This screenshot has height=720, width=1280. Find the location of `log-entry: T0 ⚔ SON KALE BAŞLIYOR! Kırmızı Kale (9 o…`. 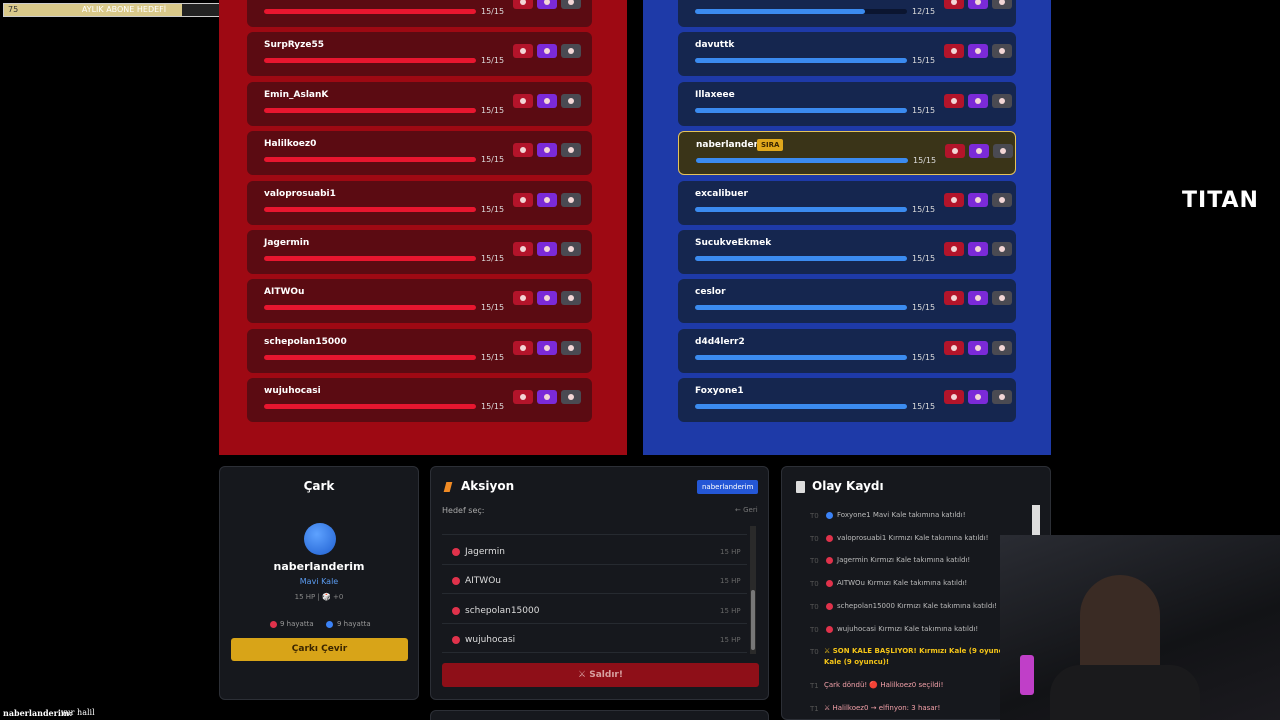

log-entry: T0 ⚔ SON KALE BAŞLIYOR! Kırmızı Kale (9 o… is located at coordinates (921, 660).